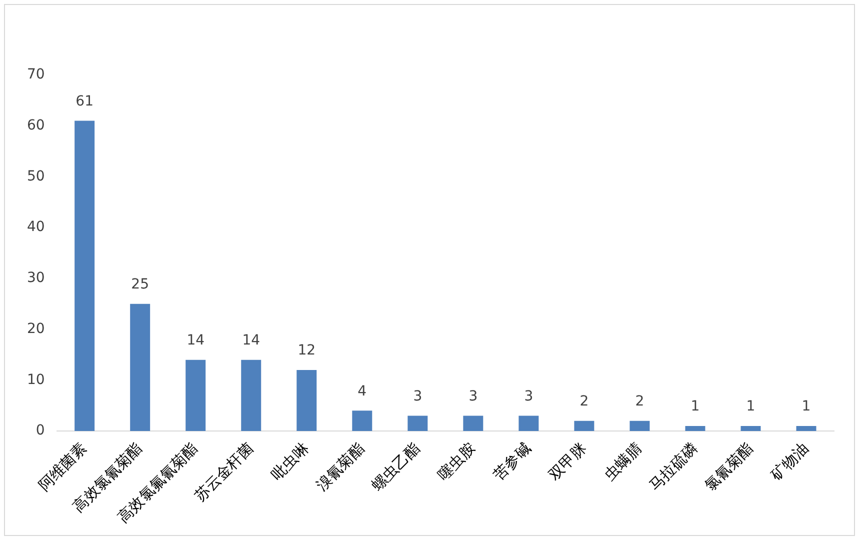 This screenshot has width=863, height=542. Describe the element at coordinates (35, 126) in the screenshot. I see `y-tick-label: 60` at that location.